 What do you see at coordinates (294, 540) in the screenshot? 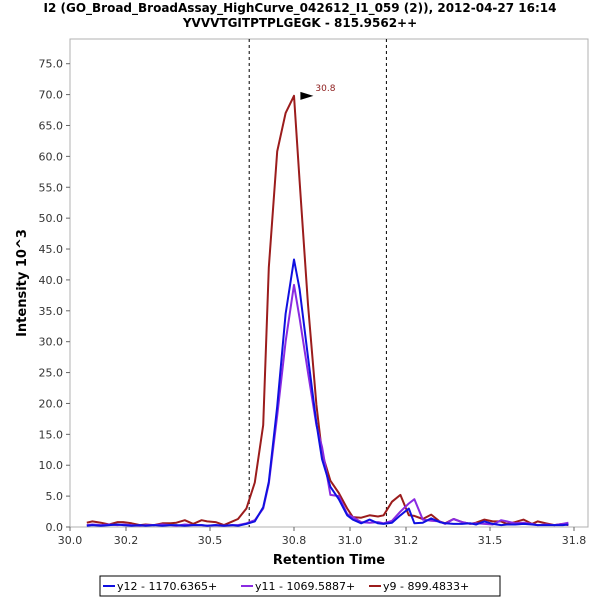
I see `x-tick-label: 30.8` at bounding box center [294, 540].